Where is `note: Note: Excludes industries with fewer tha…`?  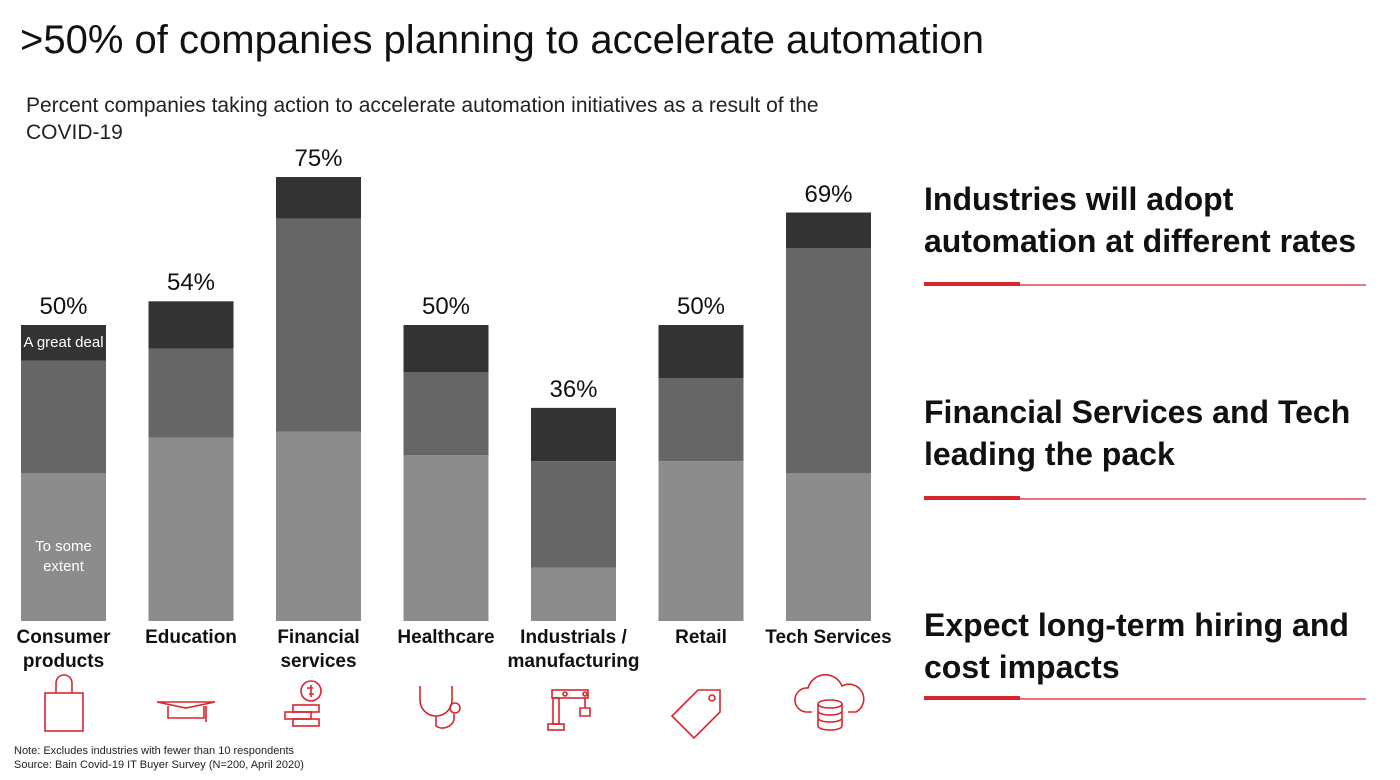 note: Note: Excludes industries with fewer tha… is located at coordinates (154, 751).